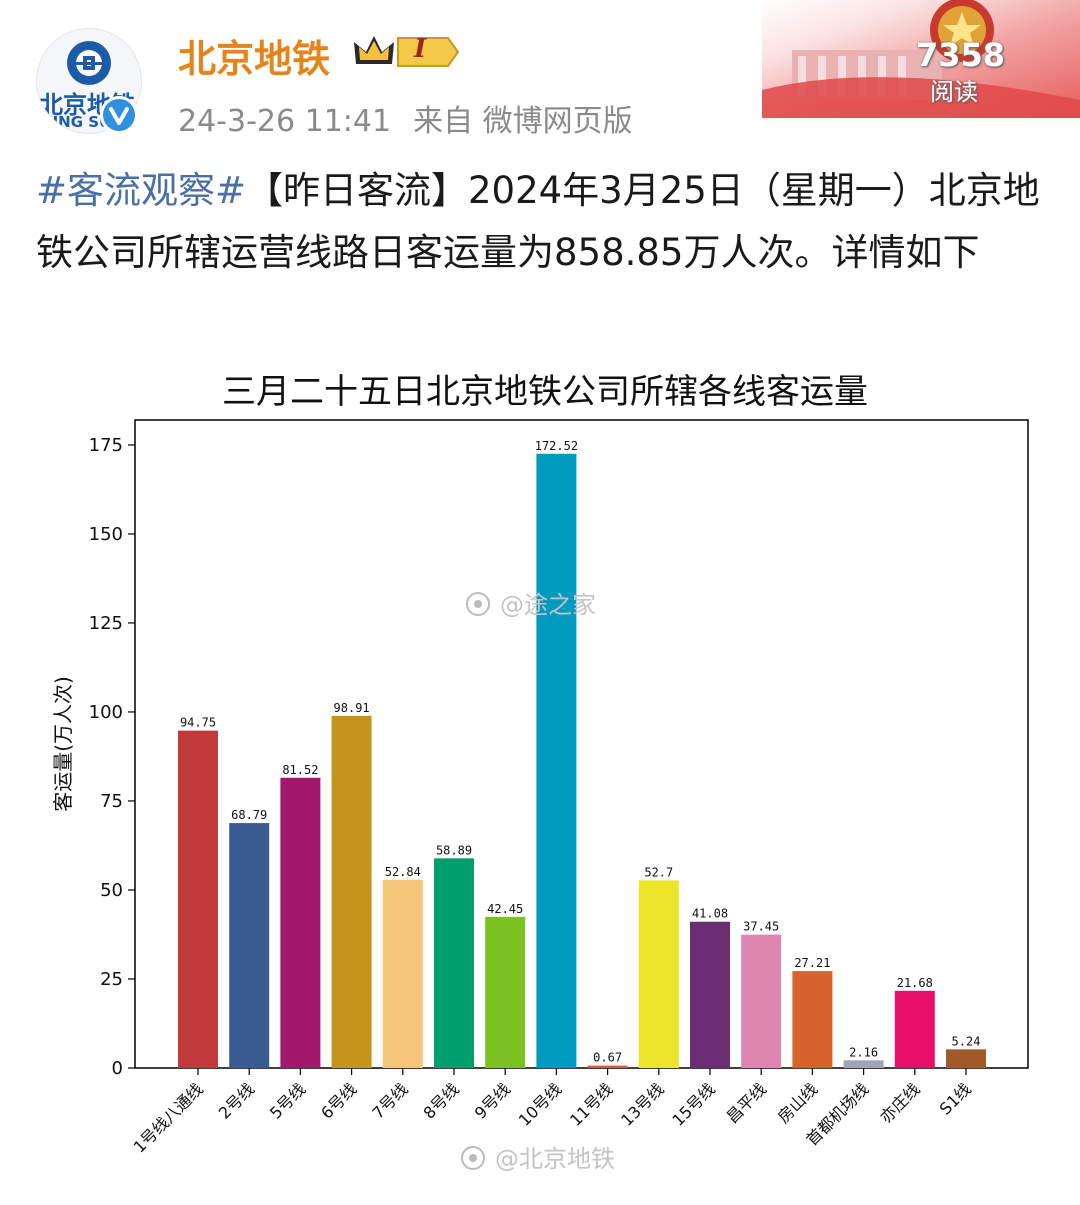 This screenshot has height=1205, width=1080. I want to click on value-label: 68.79, so click(249, 815).